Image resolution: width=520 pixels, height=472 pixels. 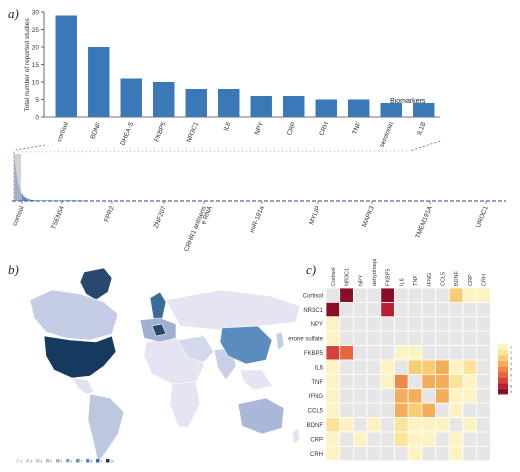 What do you see at coordinates (99, 82) in the screenshot?
I see `bar-BDNF` at bounding box center [99, 82].